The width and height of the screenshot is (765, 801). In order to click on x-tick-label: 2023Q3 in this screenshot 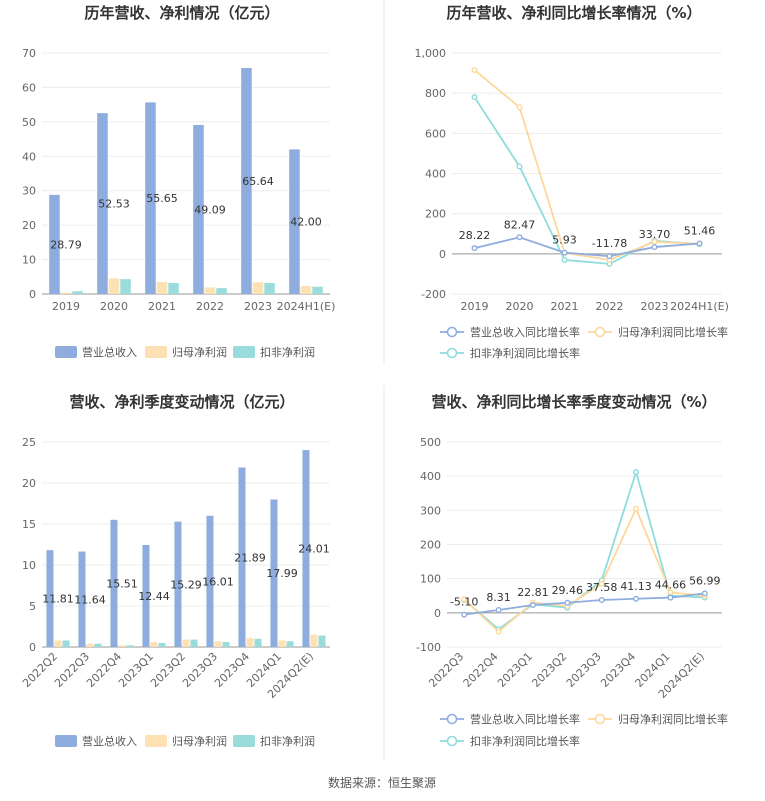, I will do `click(584, 670)`.